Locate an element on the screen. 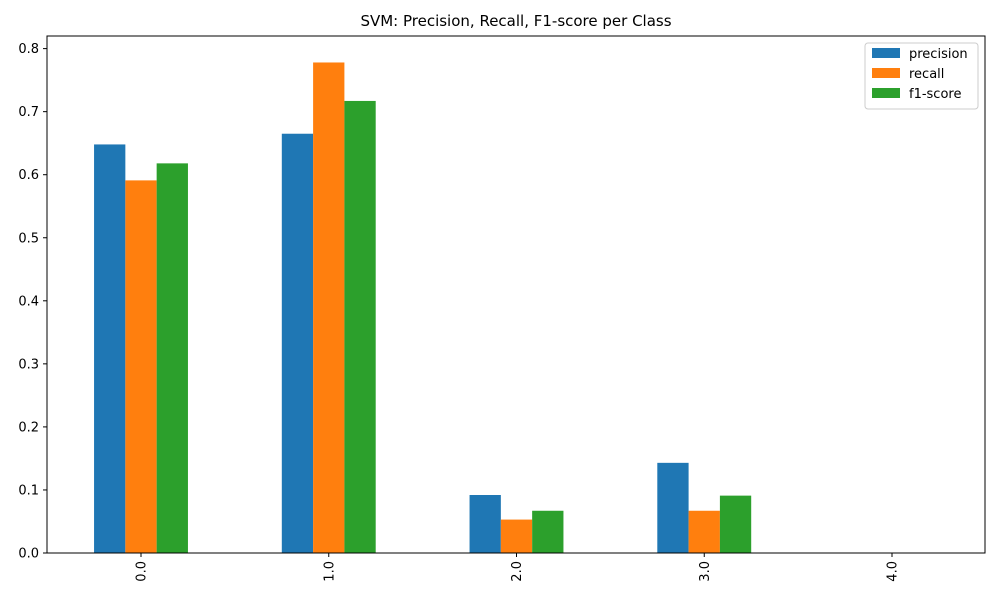 This screenshot has height=600, width=1000. legend-swatch-f1-score is located at coordinates (886, 93).